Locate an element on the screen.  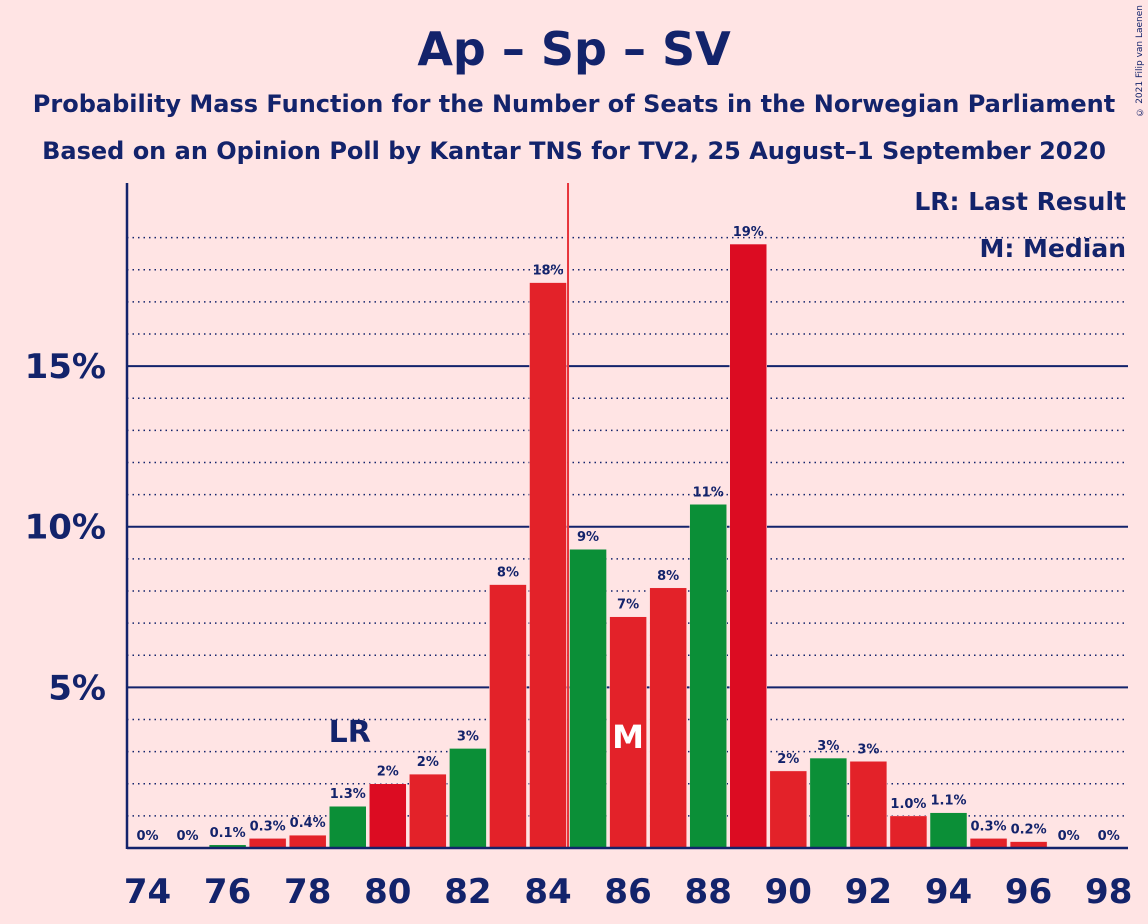
data-label: 1.0% is located at coordinates (908, 804).